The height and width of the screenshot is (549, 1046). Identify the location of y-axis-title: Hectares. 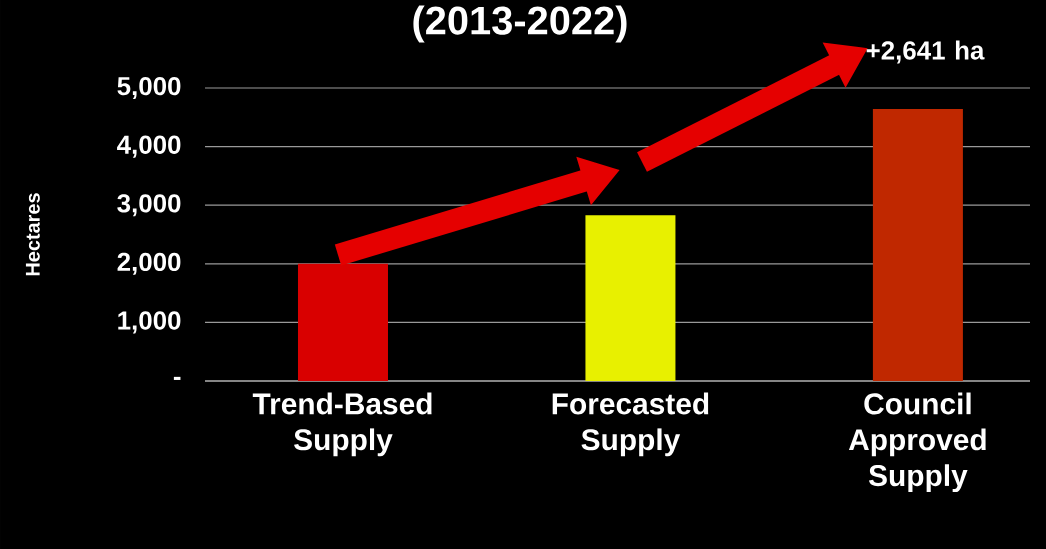
(32, 234).